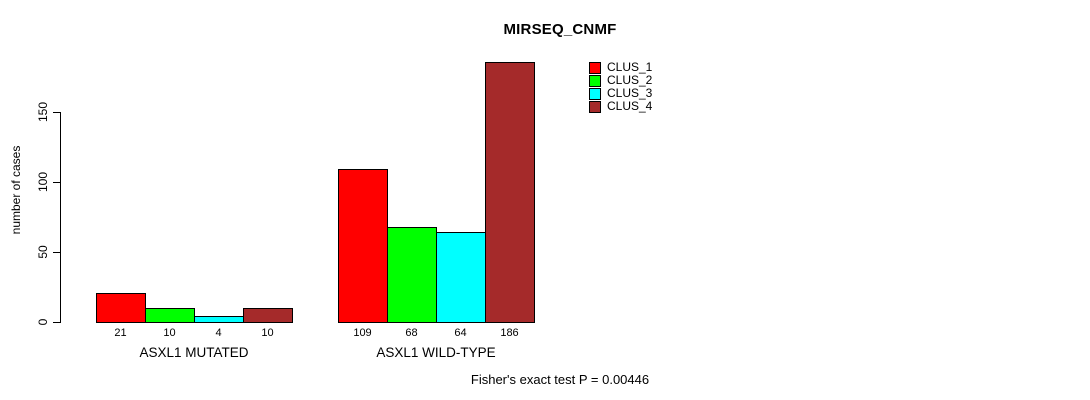 The image size is (1090, 400). What do you see at coordinates (16, 190) in the screenshot?
I see `y-axis-label: number of cases` at bounding box center [16, 190].